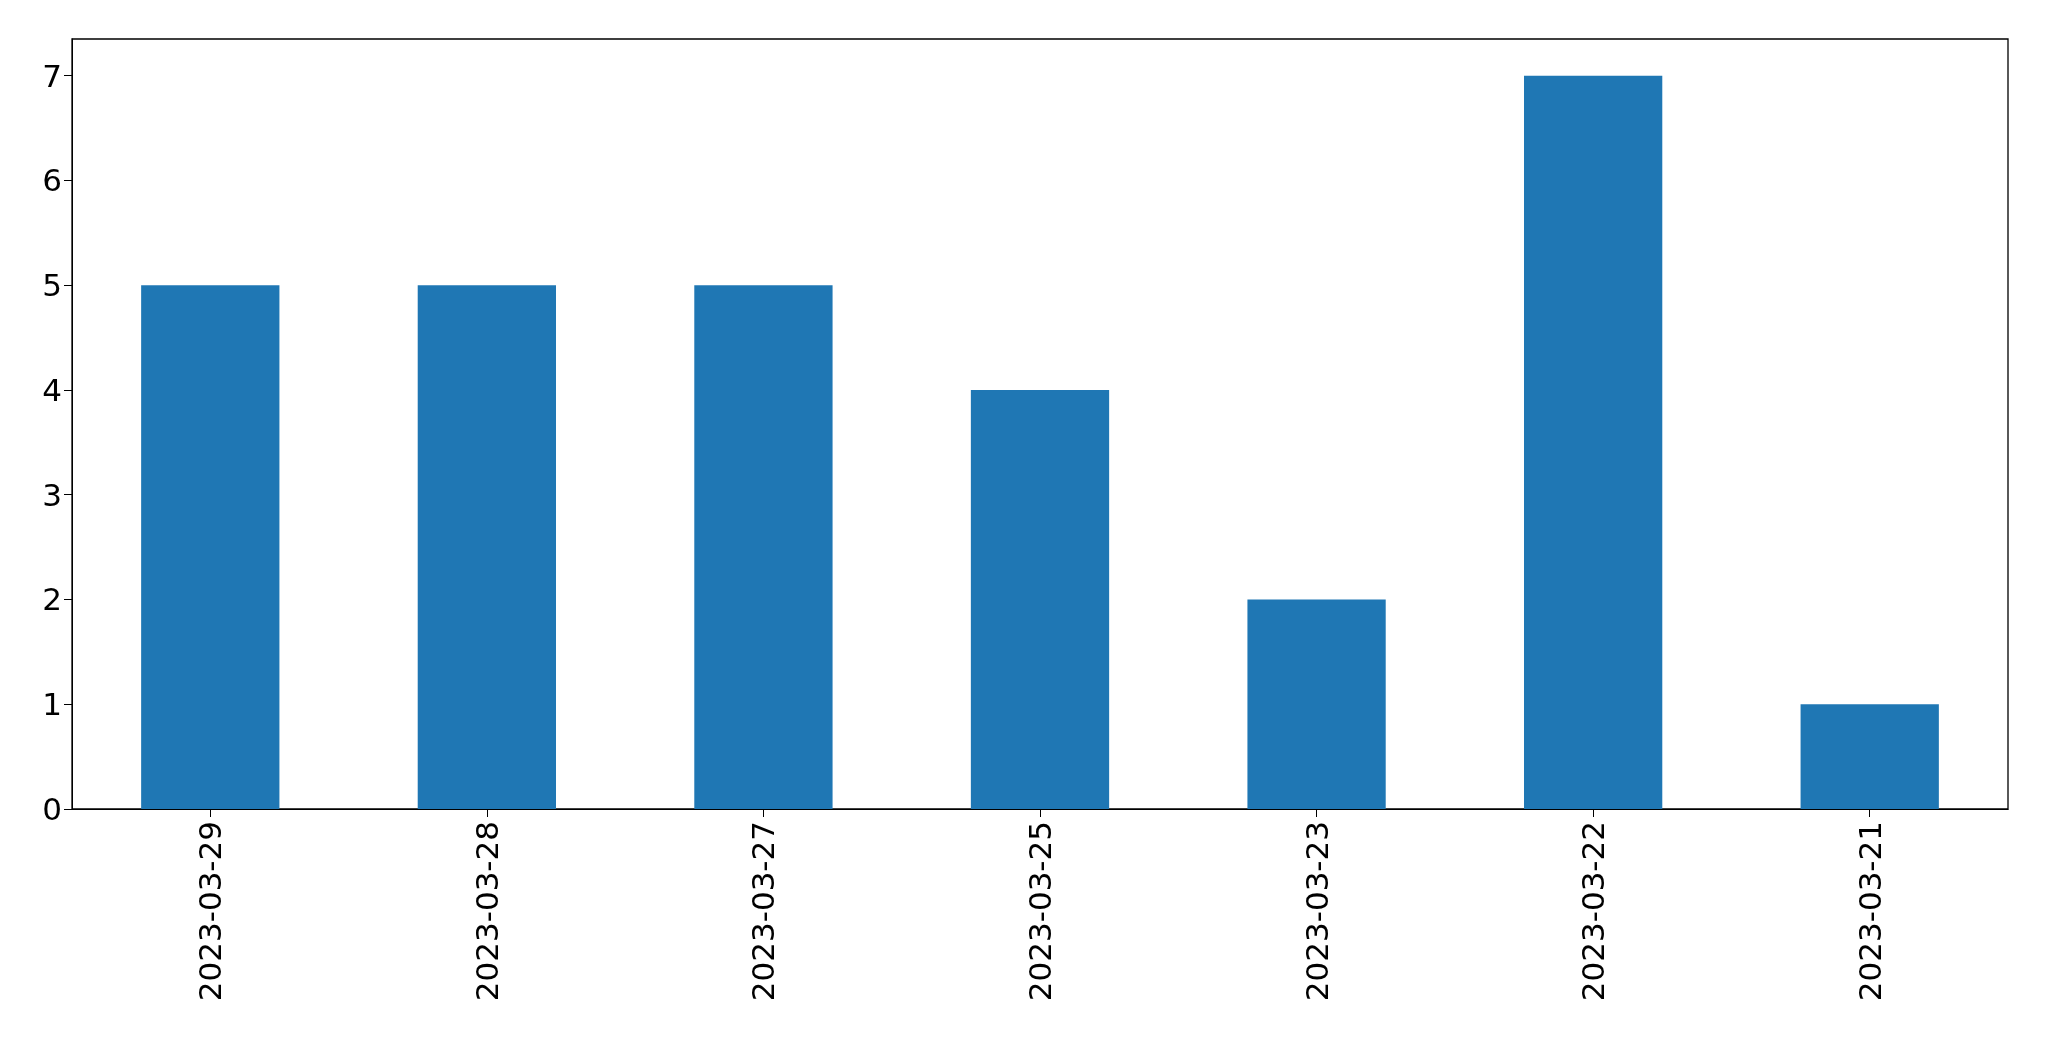  I want to click on y-tick-label: 2, so click(52, 599).